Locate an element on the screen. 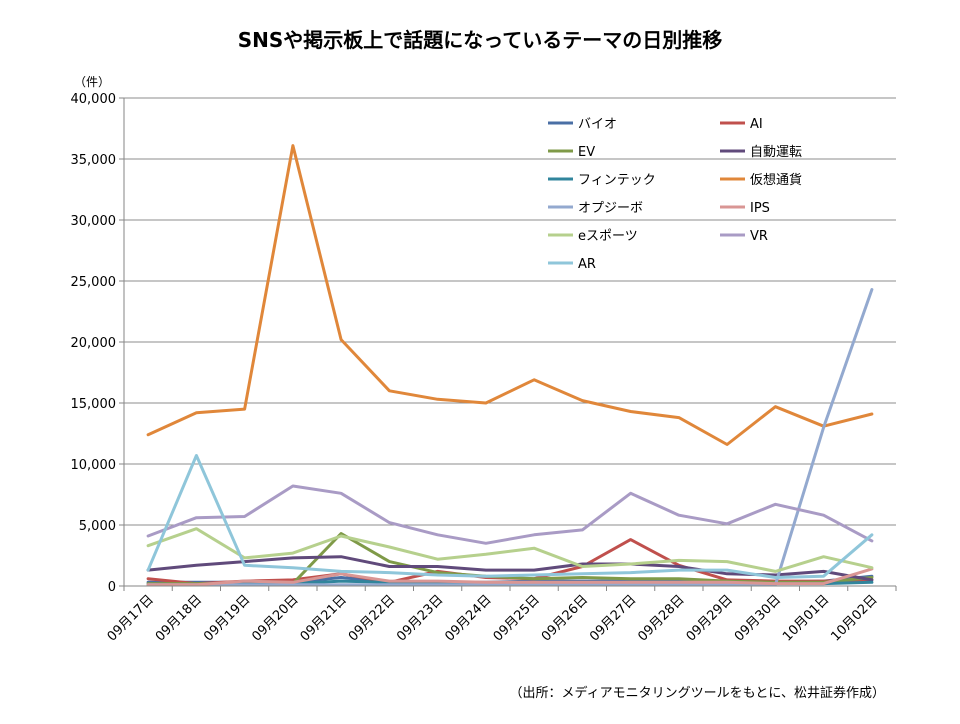 Image resolution: width=960 pixels, height=724 pixels. x-tick-label: 09月22日 is located at coordinates (372, 618).